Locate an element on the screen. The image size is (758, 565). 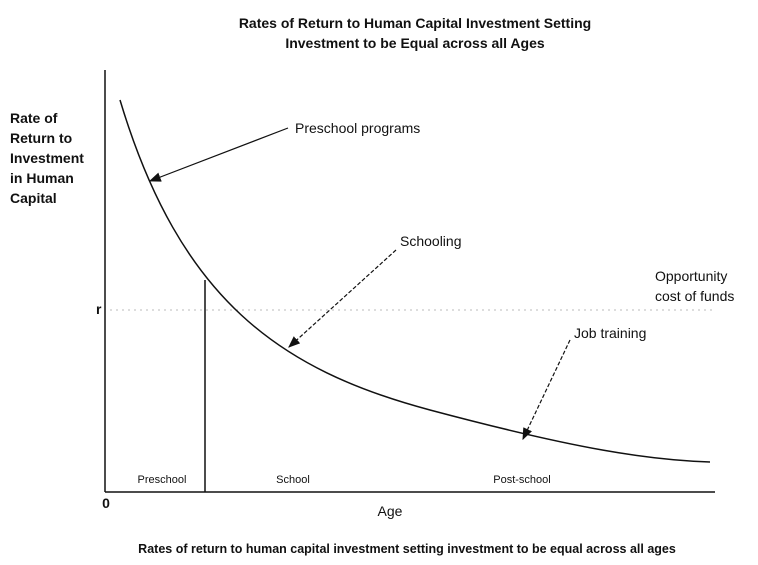
r-label: r is located at coordinates (99, 309).